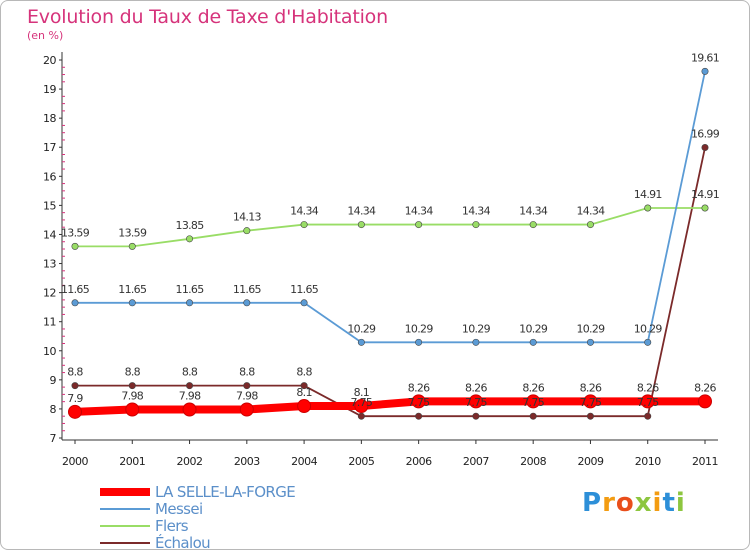 This screenshot has height=550, width=750. I want to click on logo-letter: P, so click(592, 503).